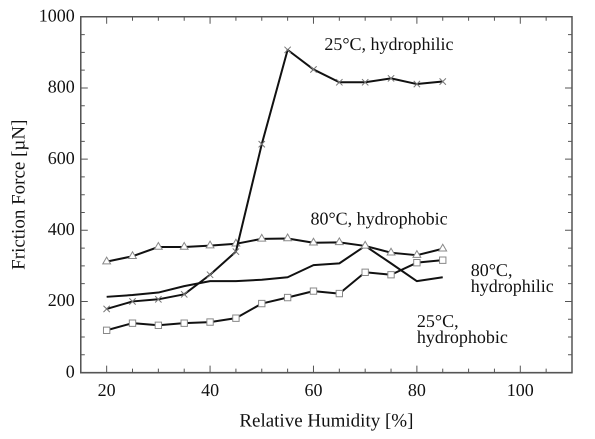  I want to click on x-tick-label: 80, so click(417, 390).